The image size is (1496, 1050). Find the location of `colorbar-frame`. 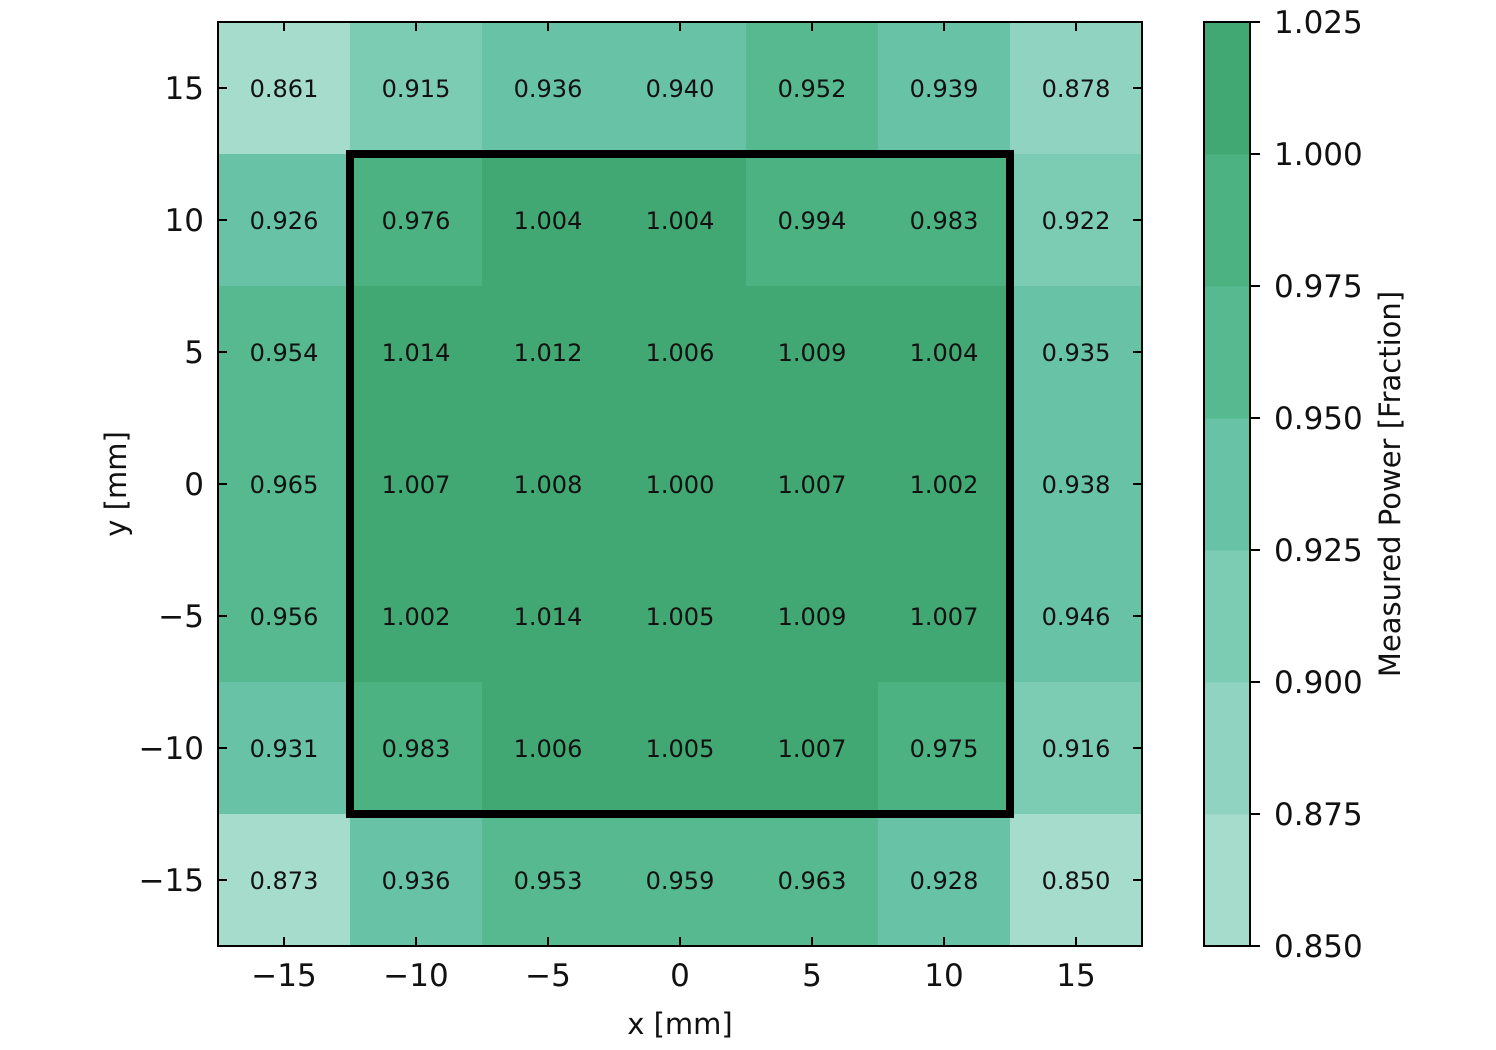

colorbar-frame is located at coordinates (1227, 484).